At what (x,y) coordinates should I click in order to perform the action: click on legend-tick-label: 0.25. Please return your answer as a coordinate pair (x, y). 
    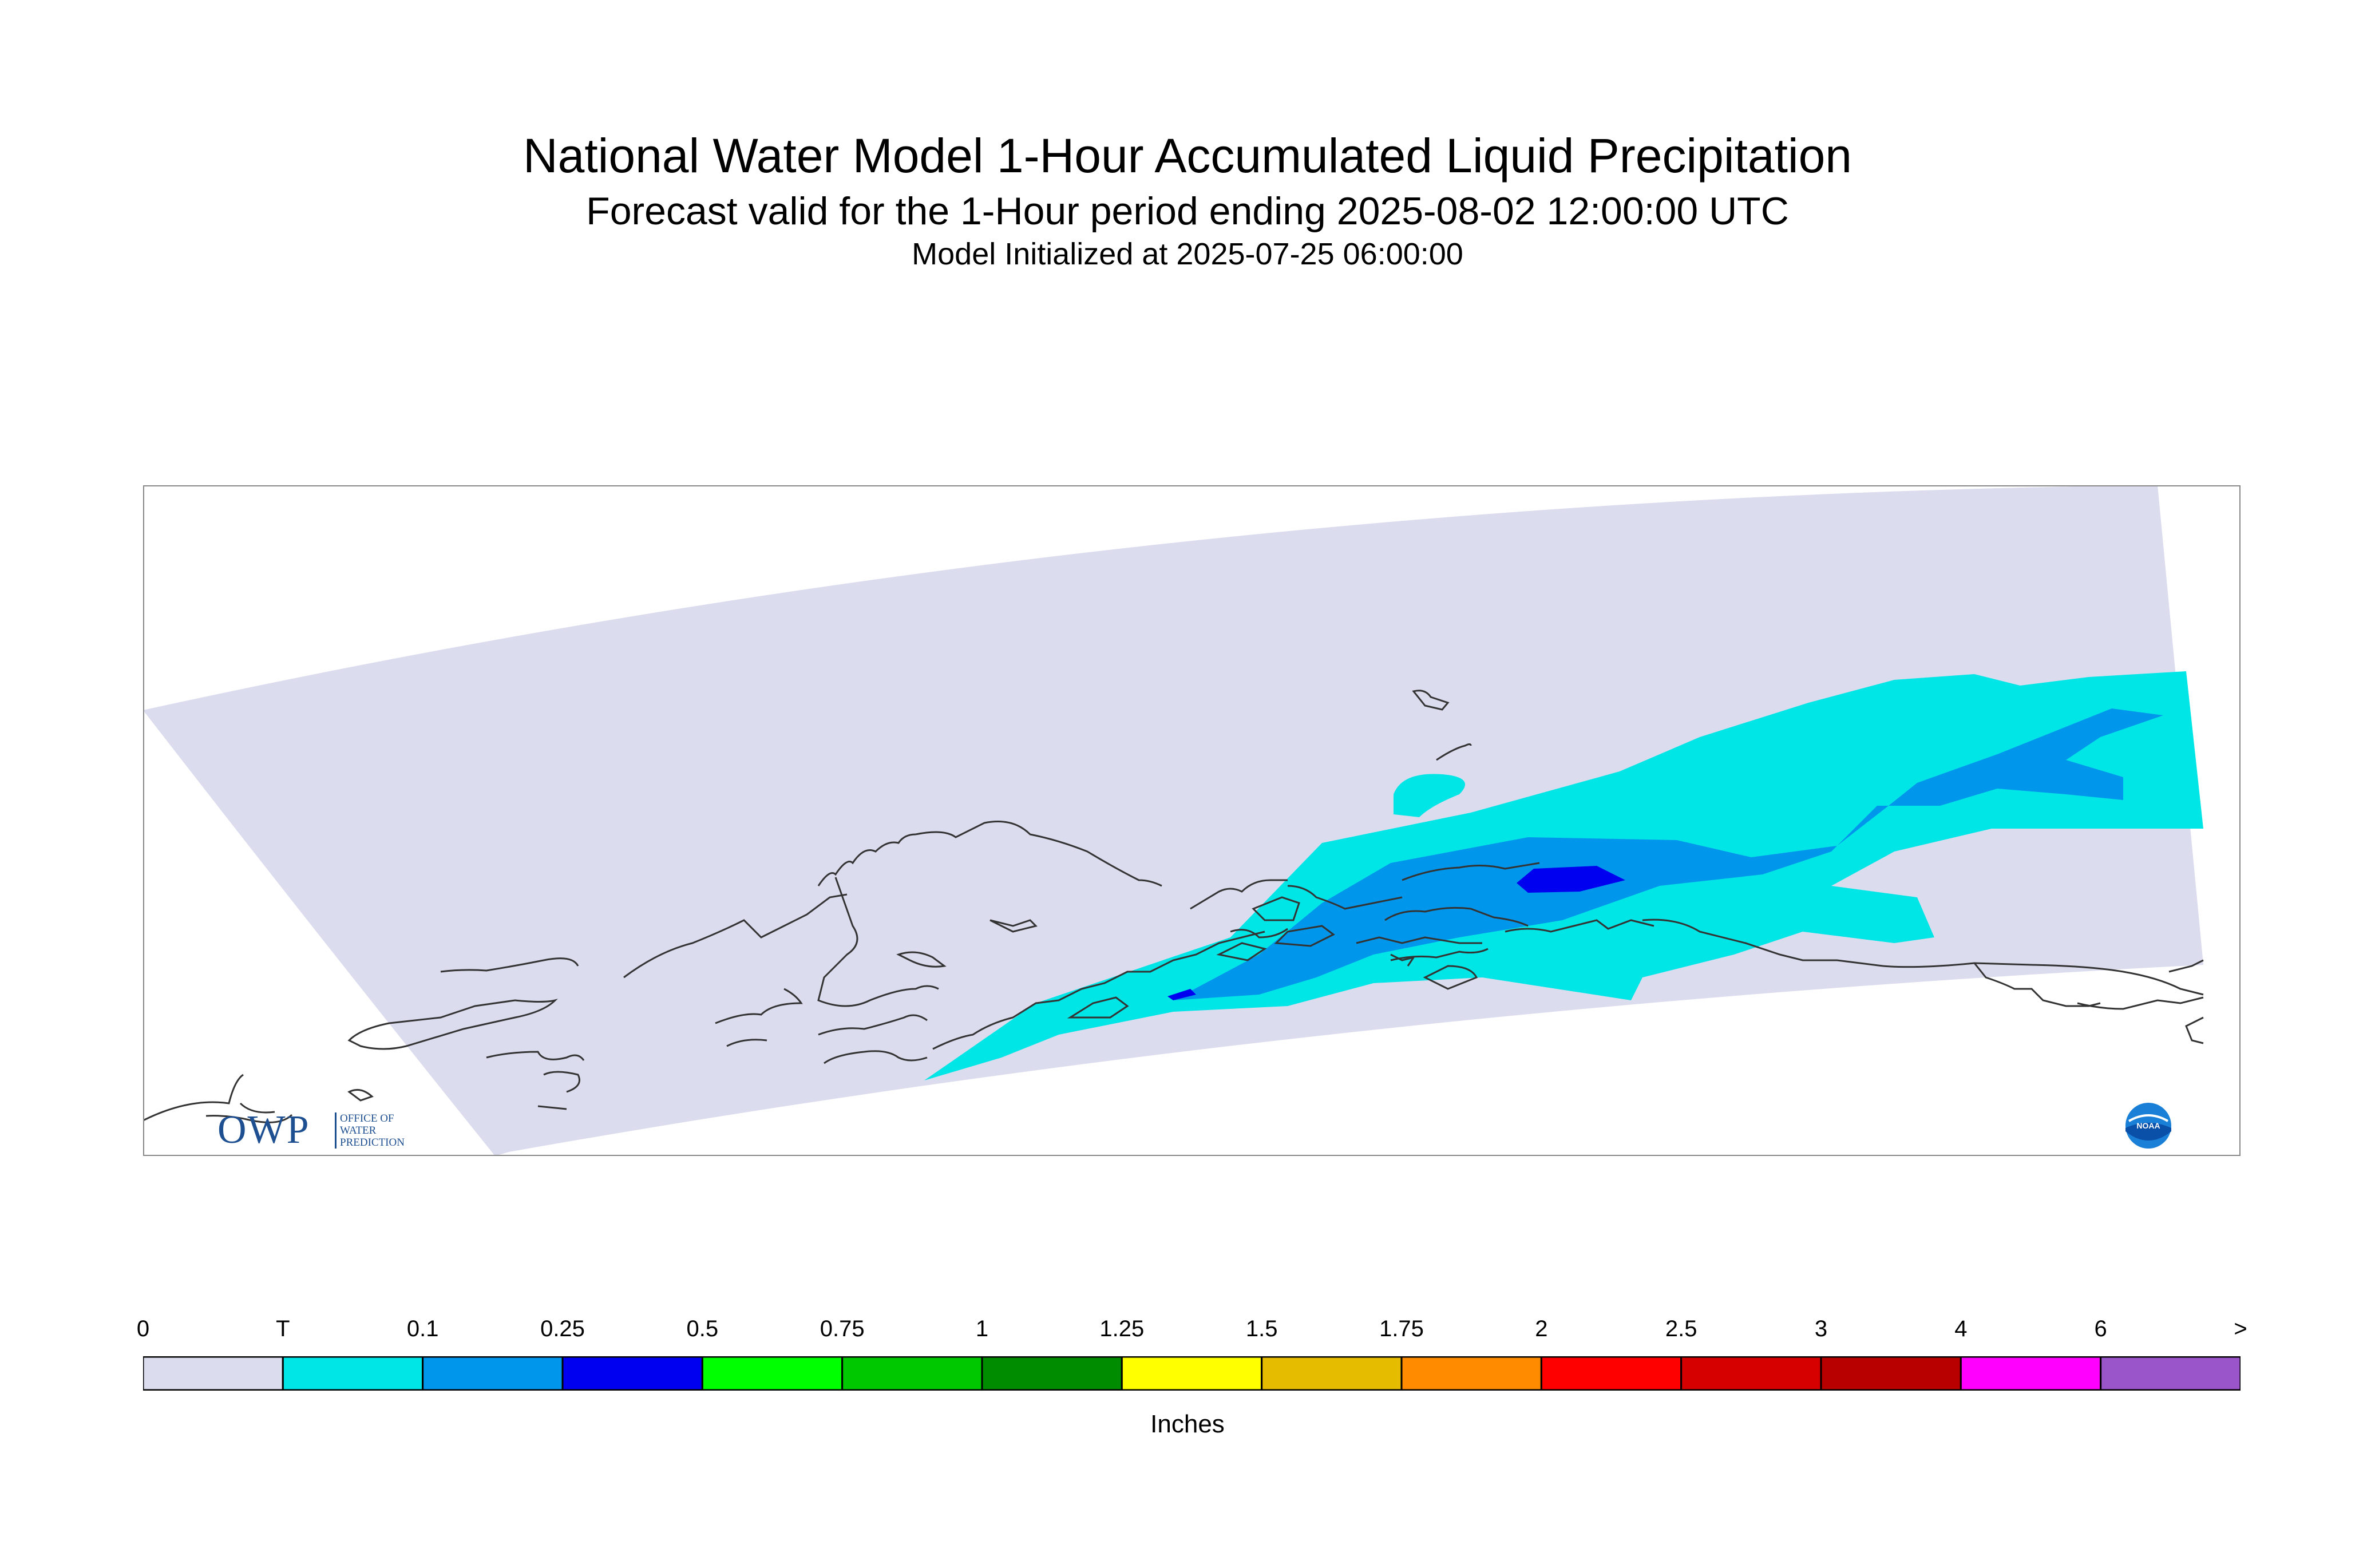
    Looking at the image, I should click on (562, 1328).